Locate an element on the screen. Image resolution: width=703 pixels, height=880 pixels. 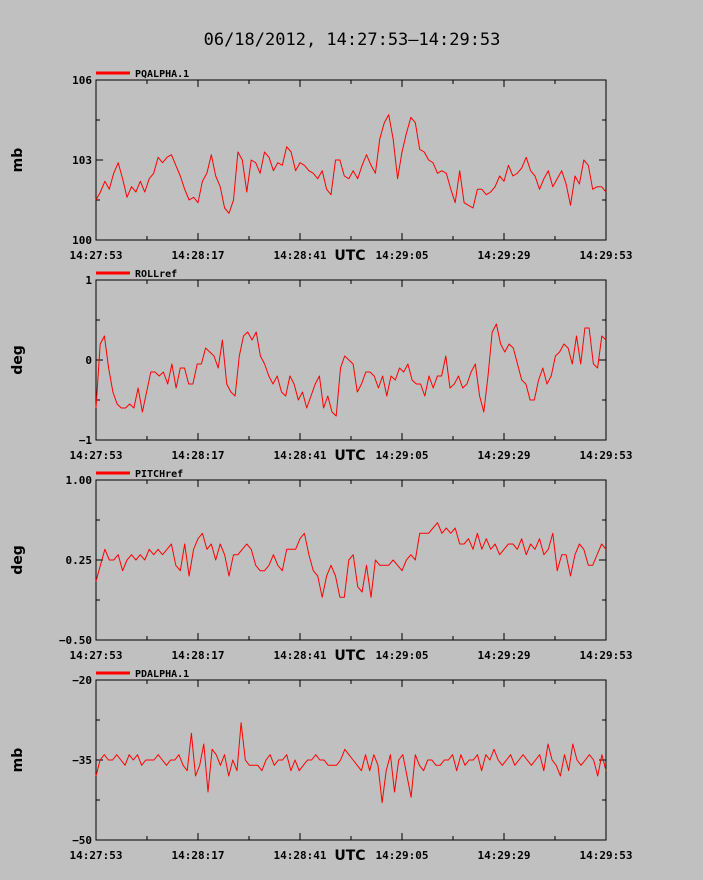
legend-label: PITCHref is located at coordinates (159, 474).